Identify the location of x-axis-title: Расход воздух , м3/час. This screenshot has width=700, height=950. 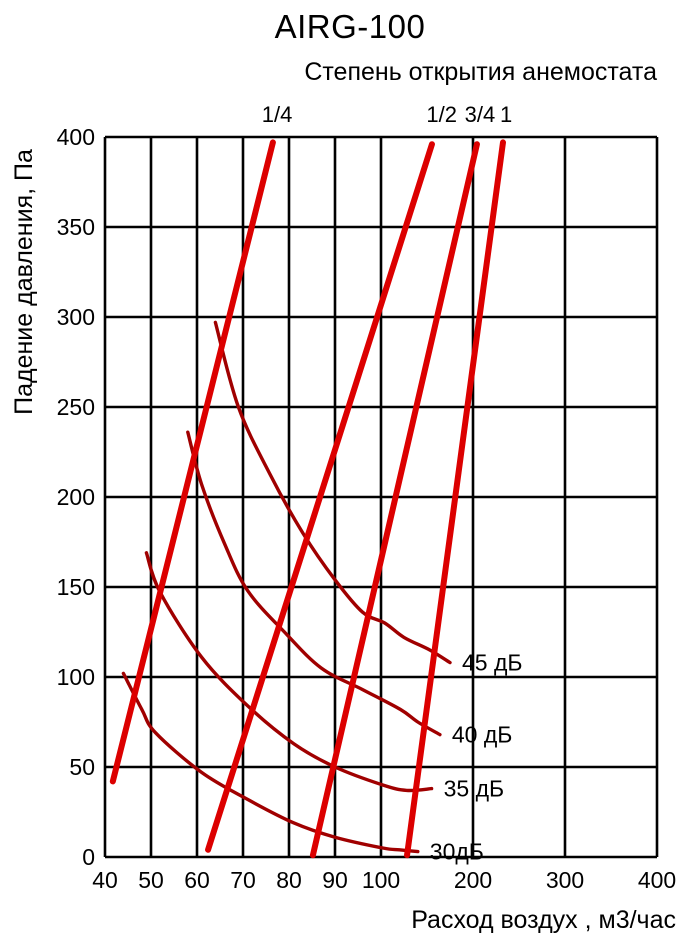
(543, 920).